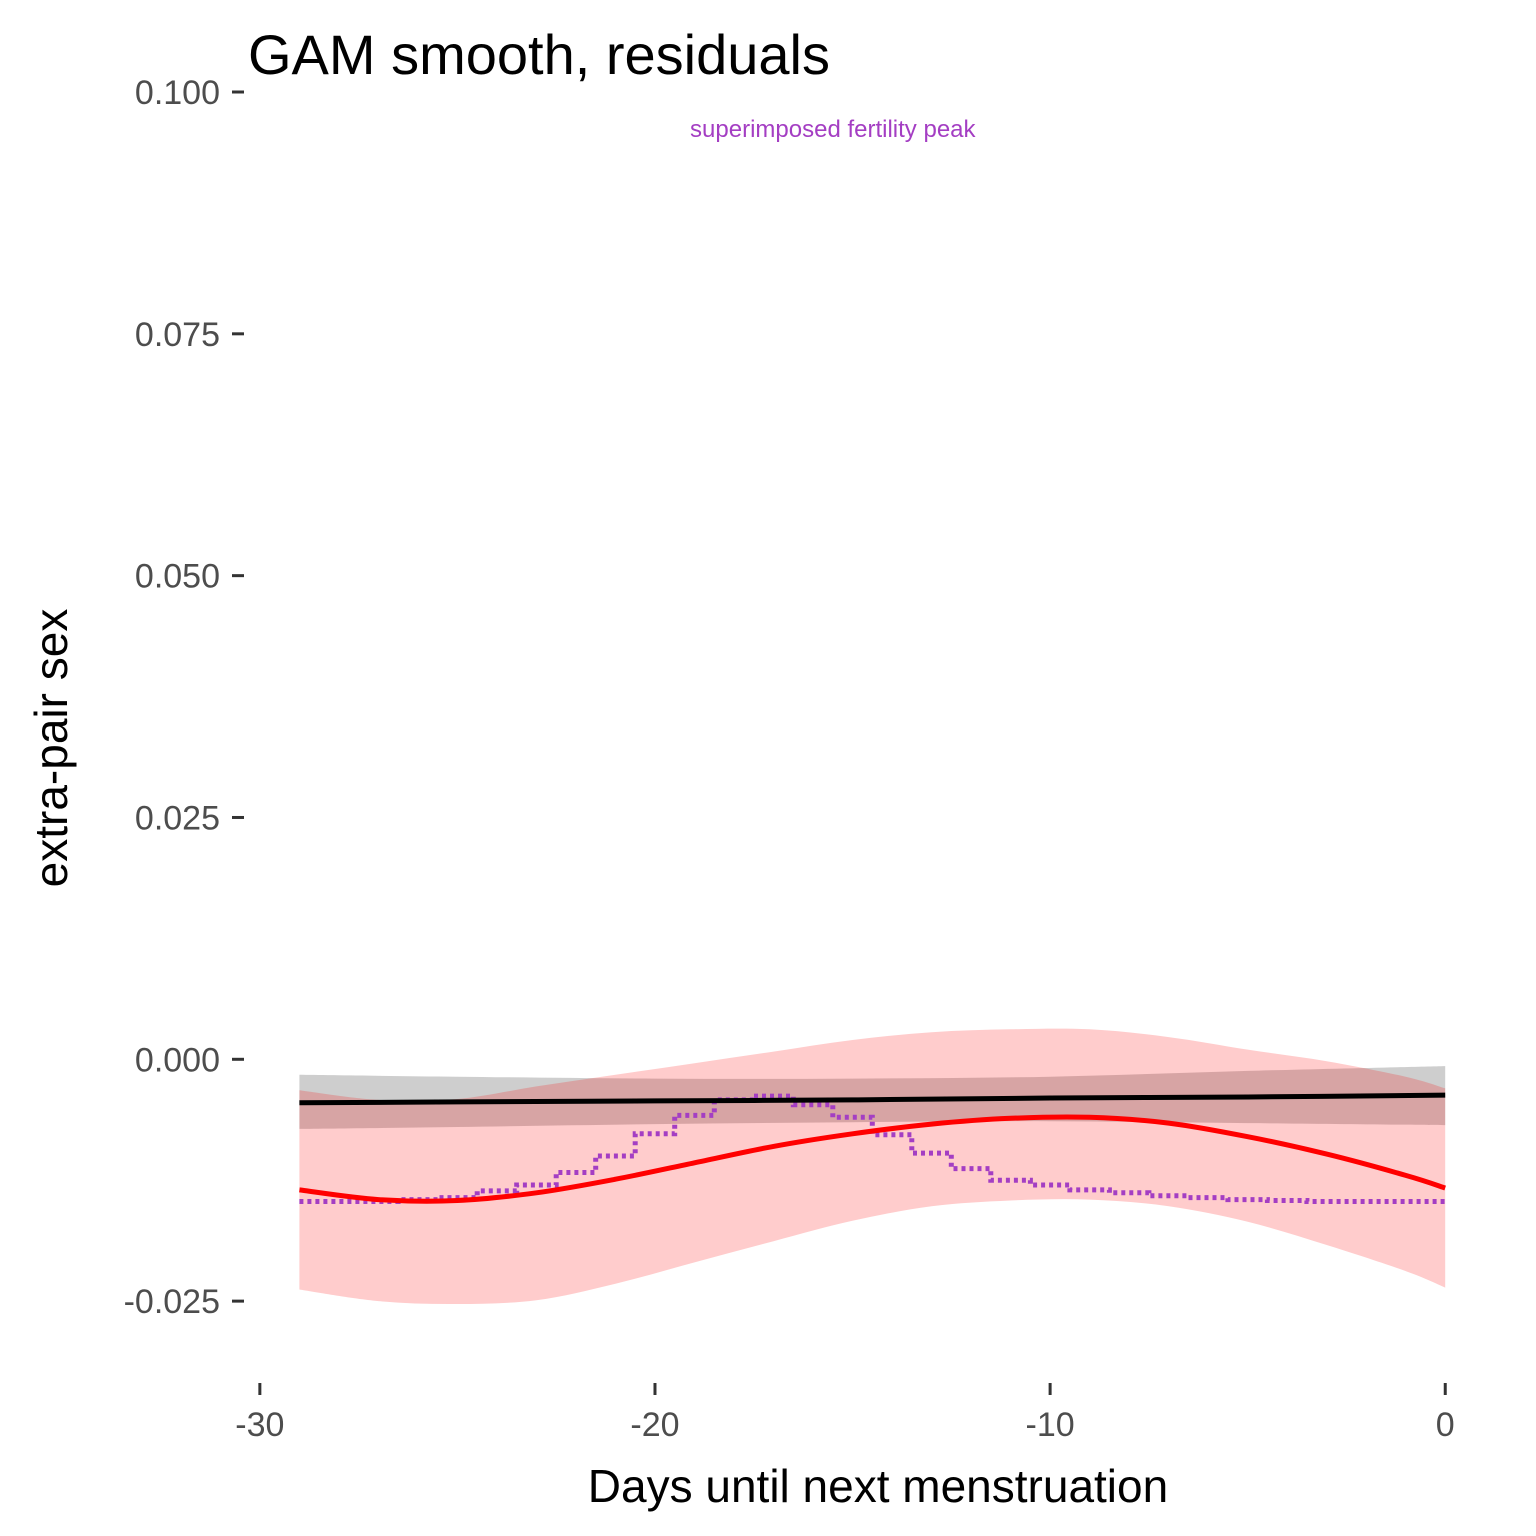  Describe the element at coordinates (539, 54) in the screenshot. I see `chart-title: GAM smooth, residuals` at that location.